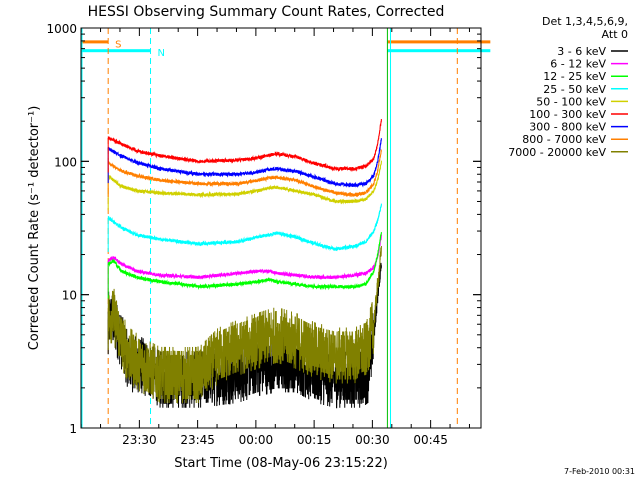 Image resolution: width=640 pixels, height=480 pixels. I want to click on legend-header-2: Att 0, so click(615, 34).